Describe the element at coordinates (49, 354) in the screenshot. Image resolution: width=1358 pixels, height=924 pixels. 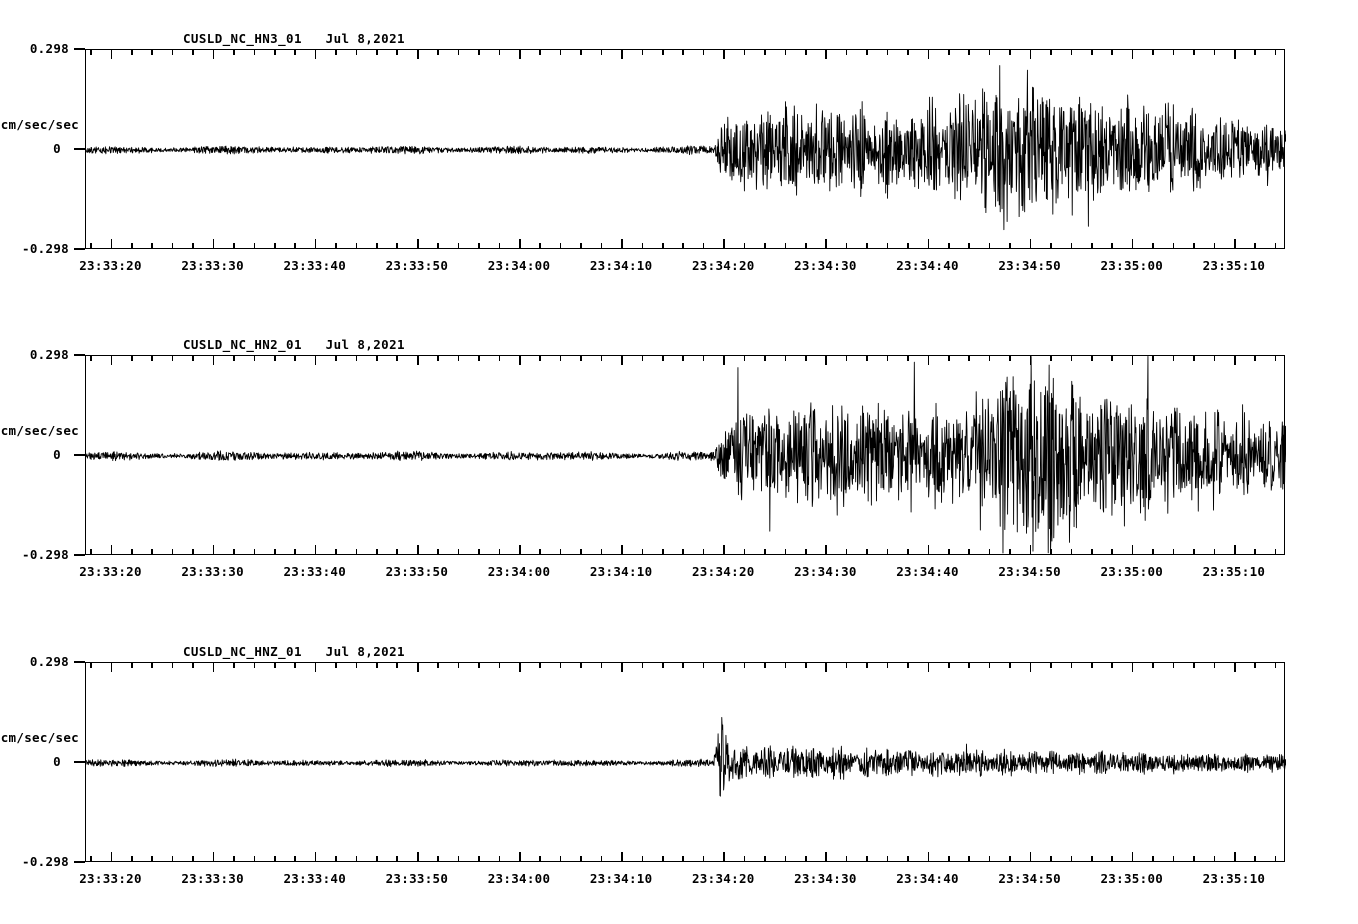
I see `y-axis-tick-label-top-hn2: 0.298` at that location.